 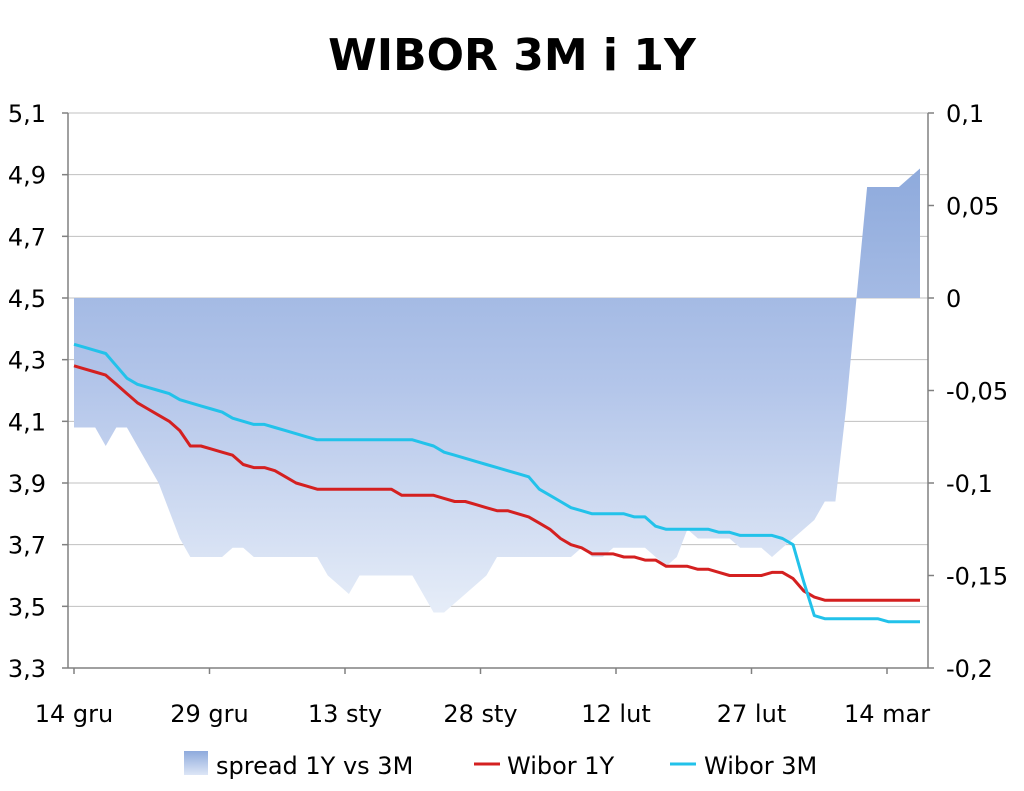 What do you see at coordinates (615, 714) in the screenshot?
I see `x-tick-label: 12 lut` at bounding box center [615, 714].